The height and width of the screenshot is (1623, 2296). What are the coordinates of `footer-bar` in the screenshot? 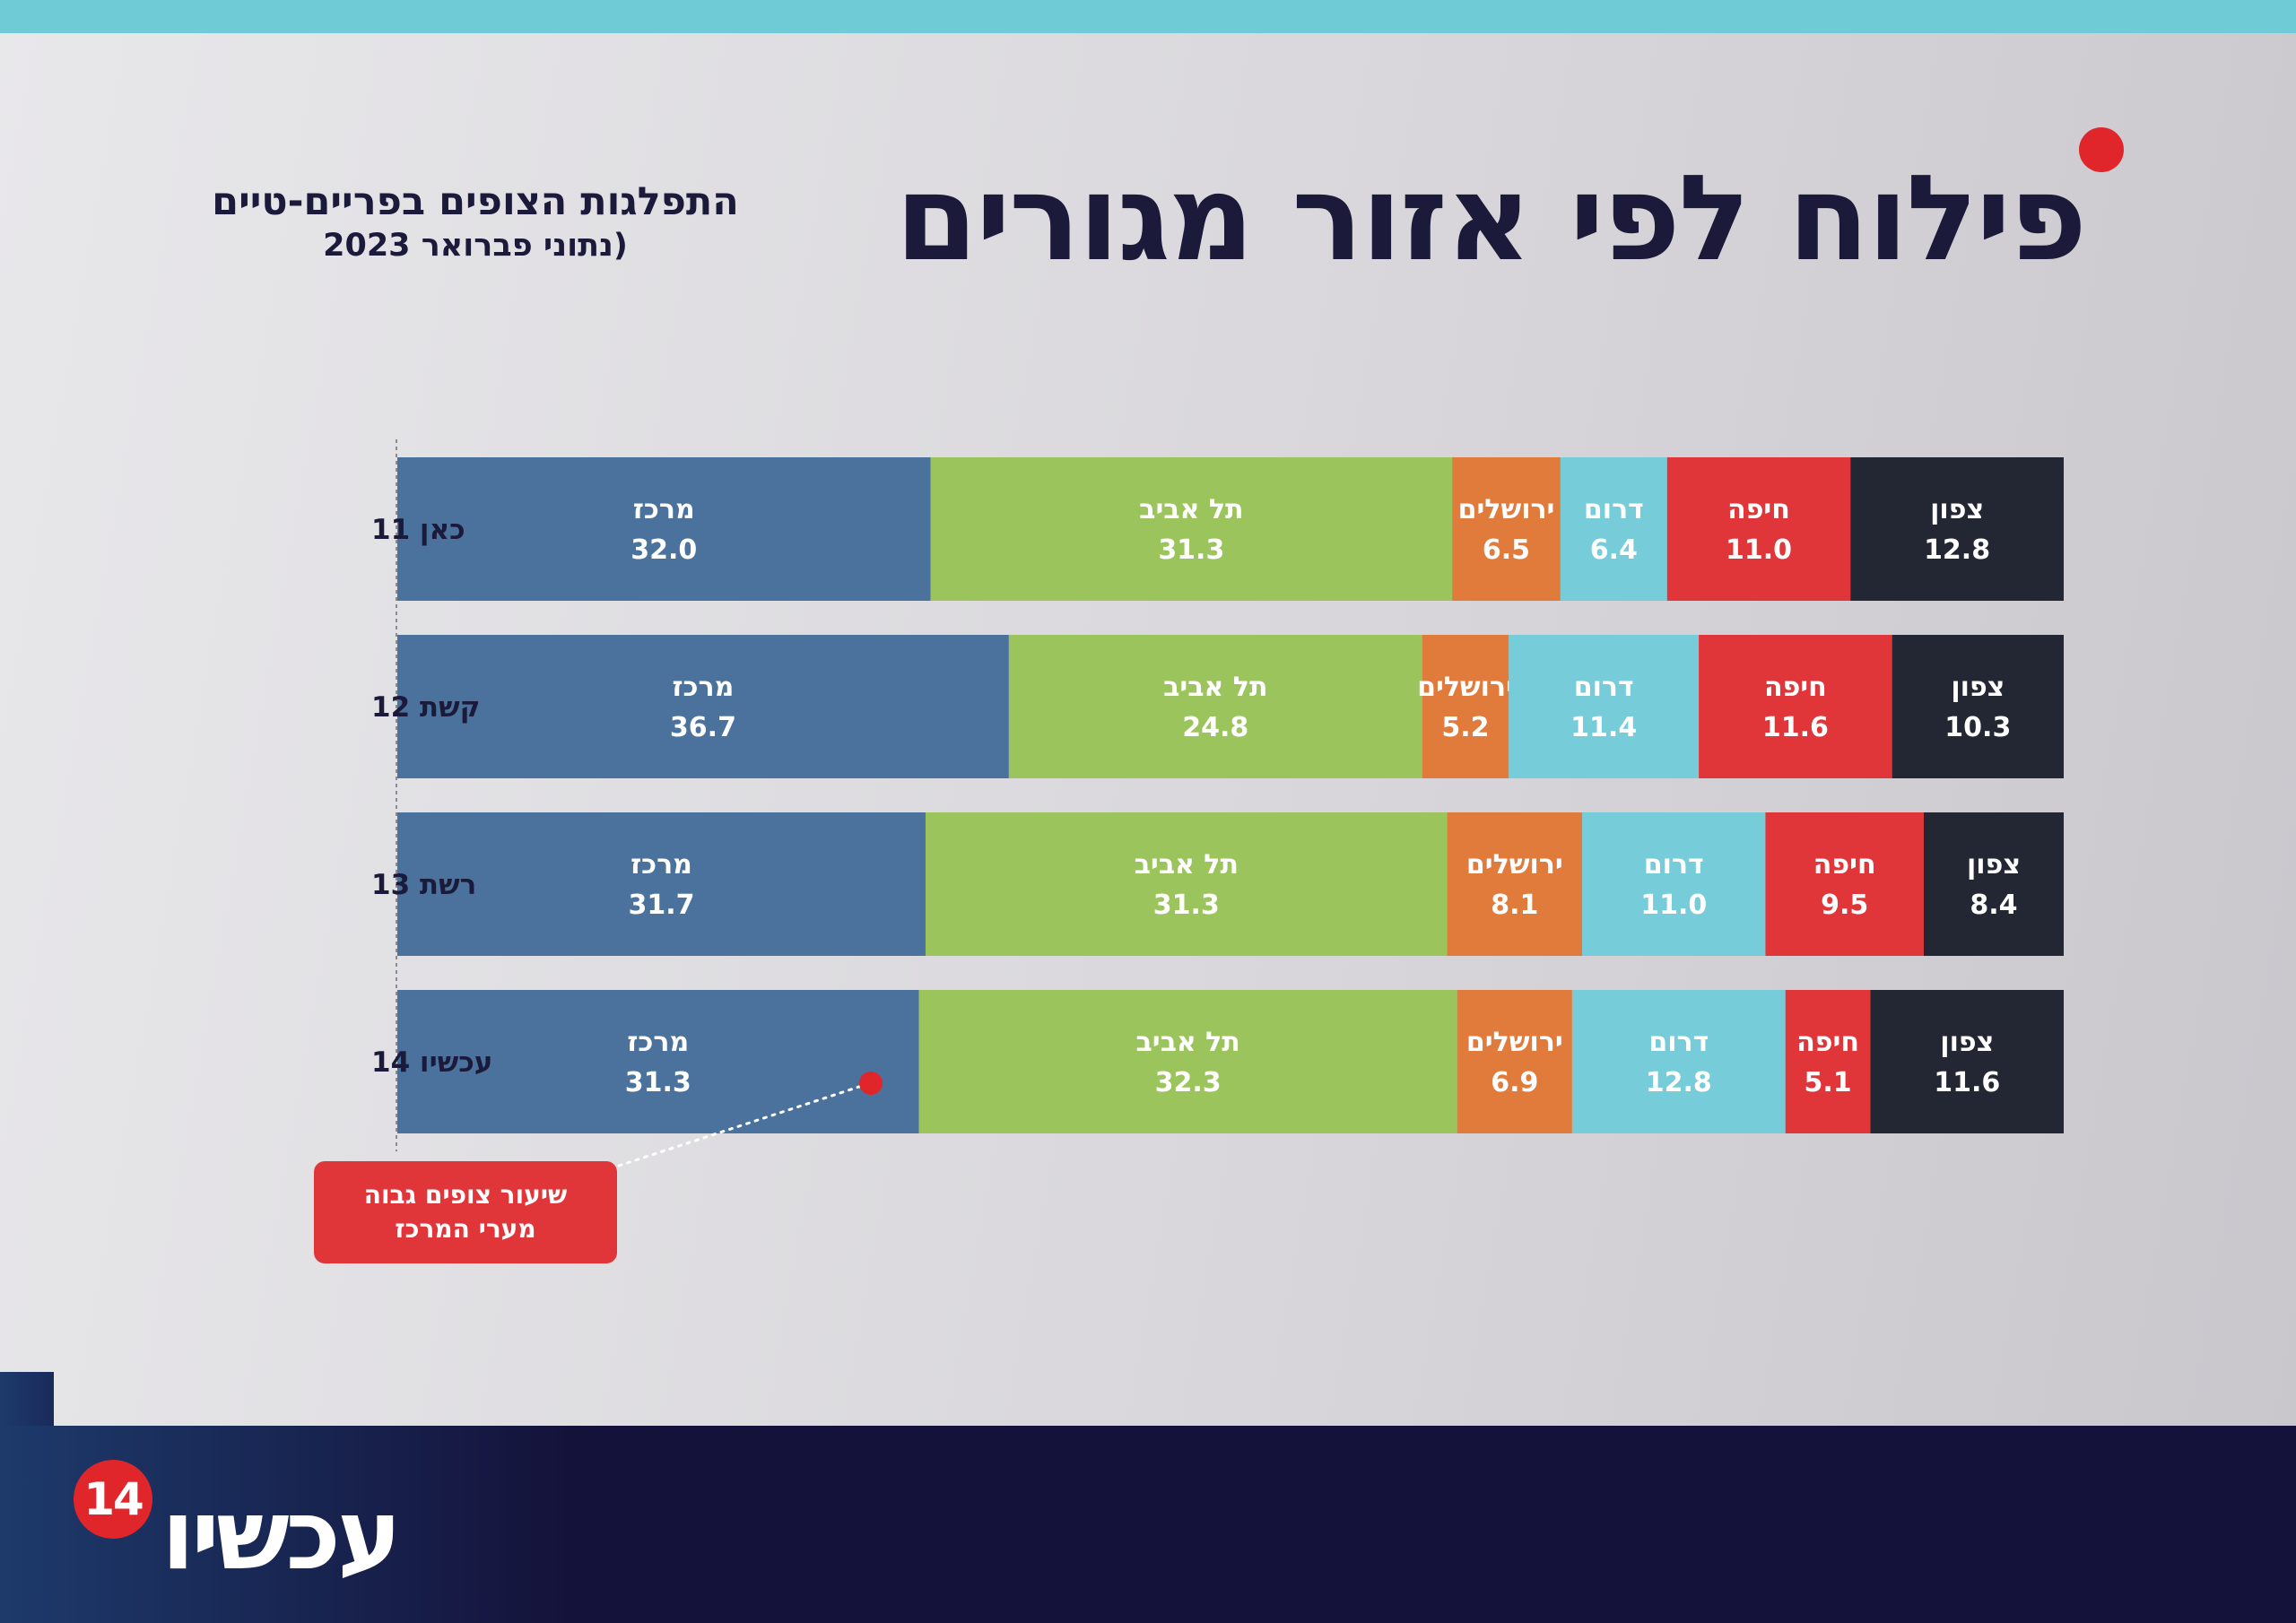 It's located at (1148, 1524).